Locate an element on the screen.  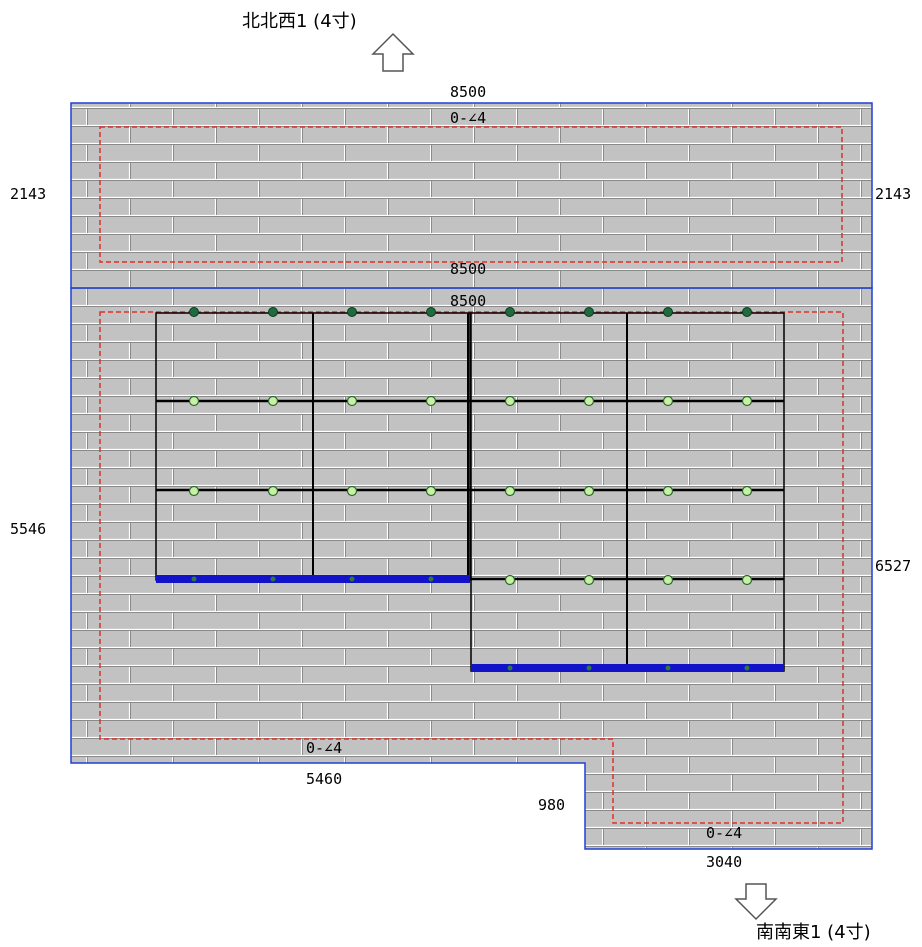
south-direction-label: 南南東1 (4寸) is located at coordinates (813, 932).